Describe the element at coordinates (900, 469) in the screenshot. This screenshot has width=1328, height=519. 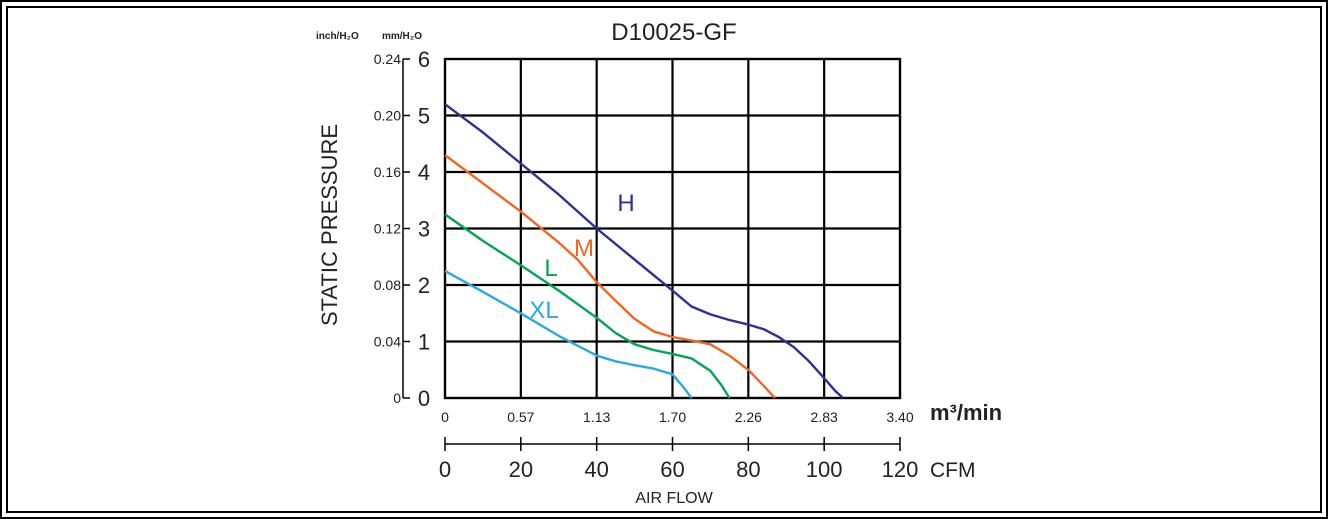
I see `x-tick-label-cfm: 120` at that location.